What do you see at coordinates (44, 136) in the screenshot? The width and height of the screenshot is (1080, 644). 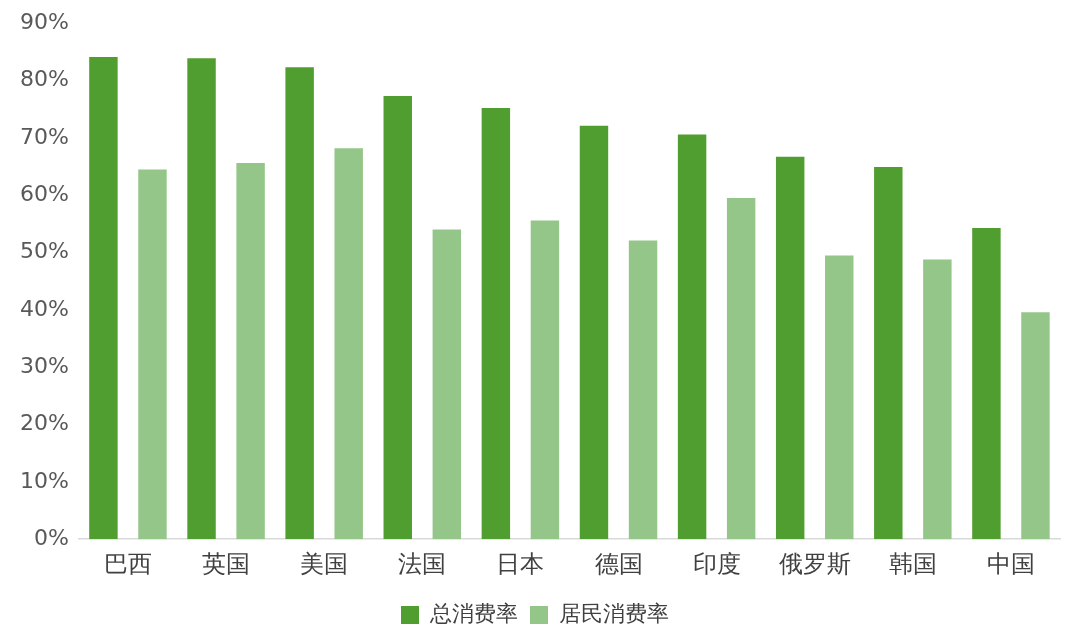 I see `y-tick-label: 70%` at bounding box center [44, 136].